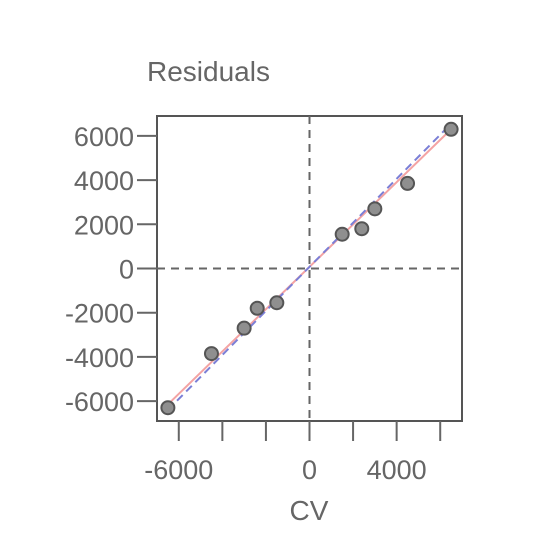  Describe the element at coordinates (99, 402) in the screenshot. I see `y-tick-label: -6000` at that location.